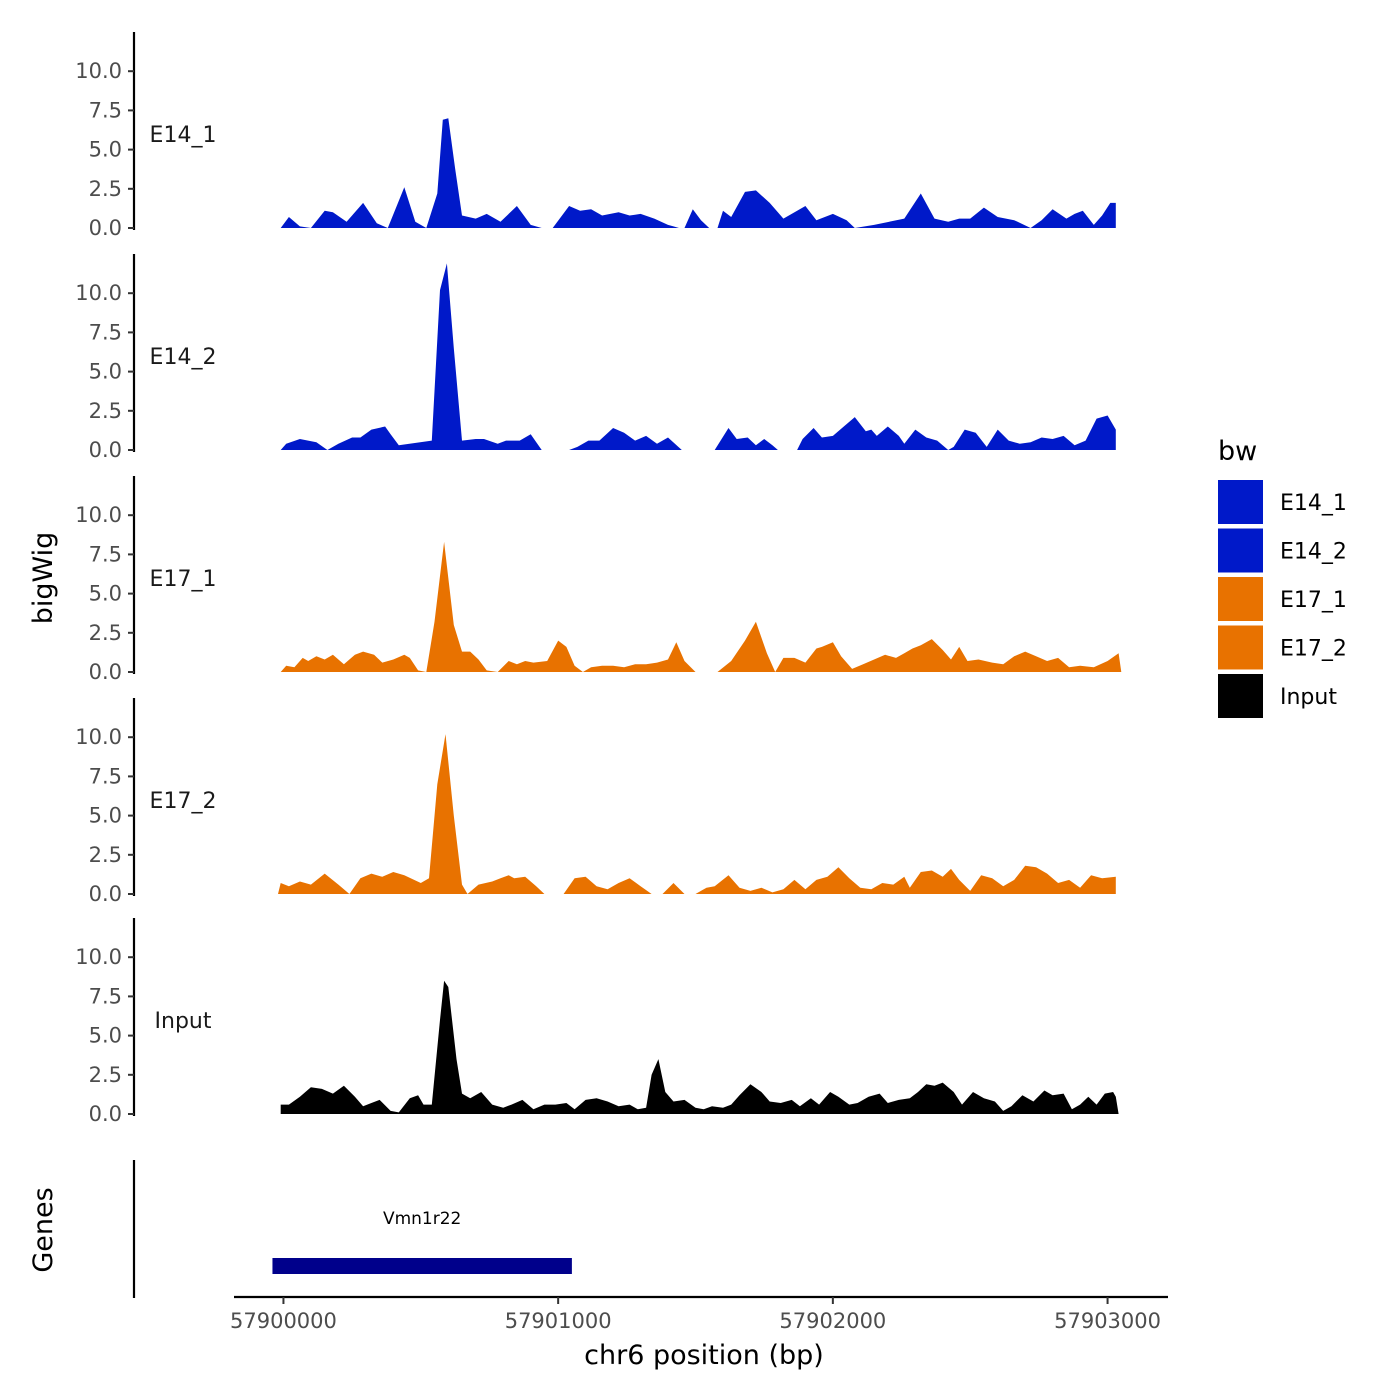  I want to click on track-panel-input: 0.0 2.5 5.0 7.5 10.0 Input, so click(597, 1022).